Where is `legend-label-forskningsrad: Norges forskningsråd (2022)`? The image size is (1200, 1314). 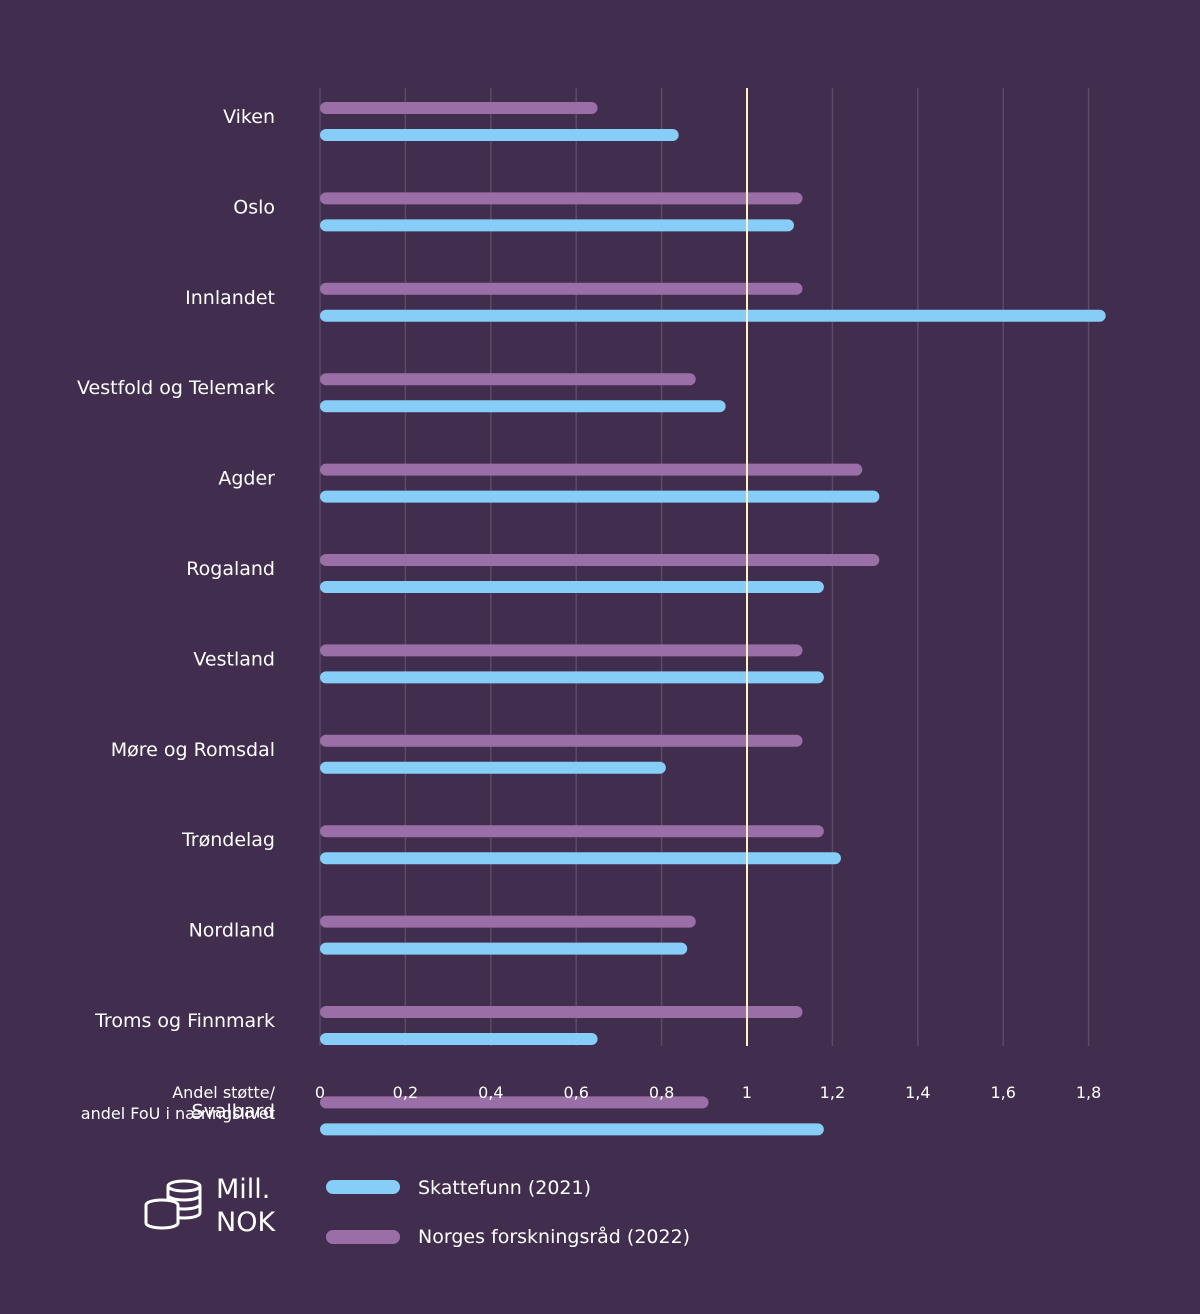 legend-label-forskningsrad: Norges forskningsråd (2022) is located at coordinates (554, 1236).